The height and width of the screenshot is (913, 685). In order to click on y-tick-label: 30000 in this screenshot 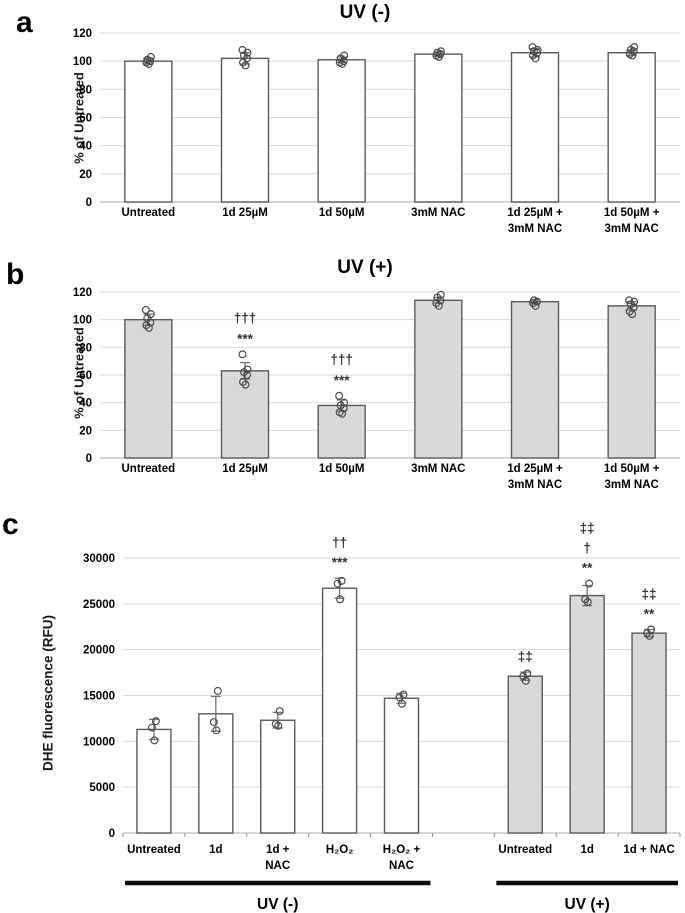, I will do `click(99, 559)`.